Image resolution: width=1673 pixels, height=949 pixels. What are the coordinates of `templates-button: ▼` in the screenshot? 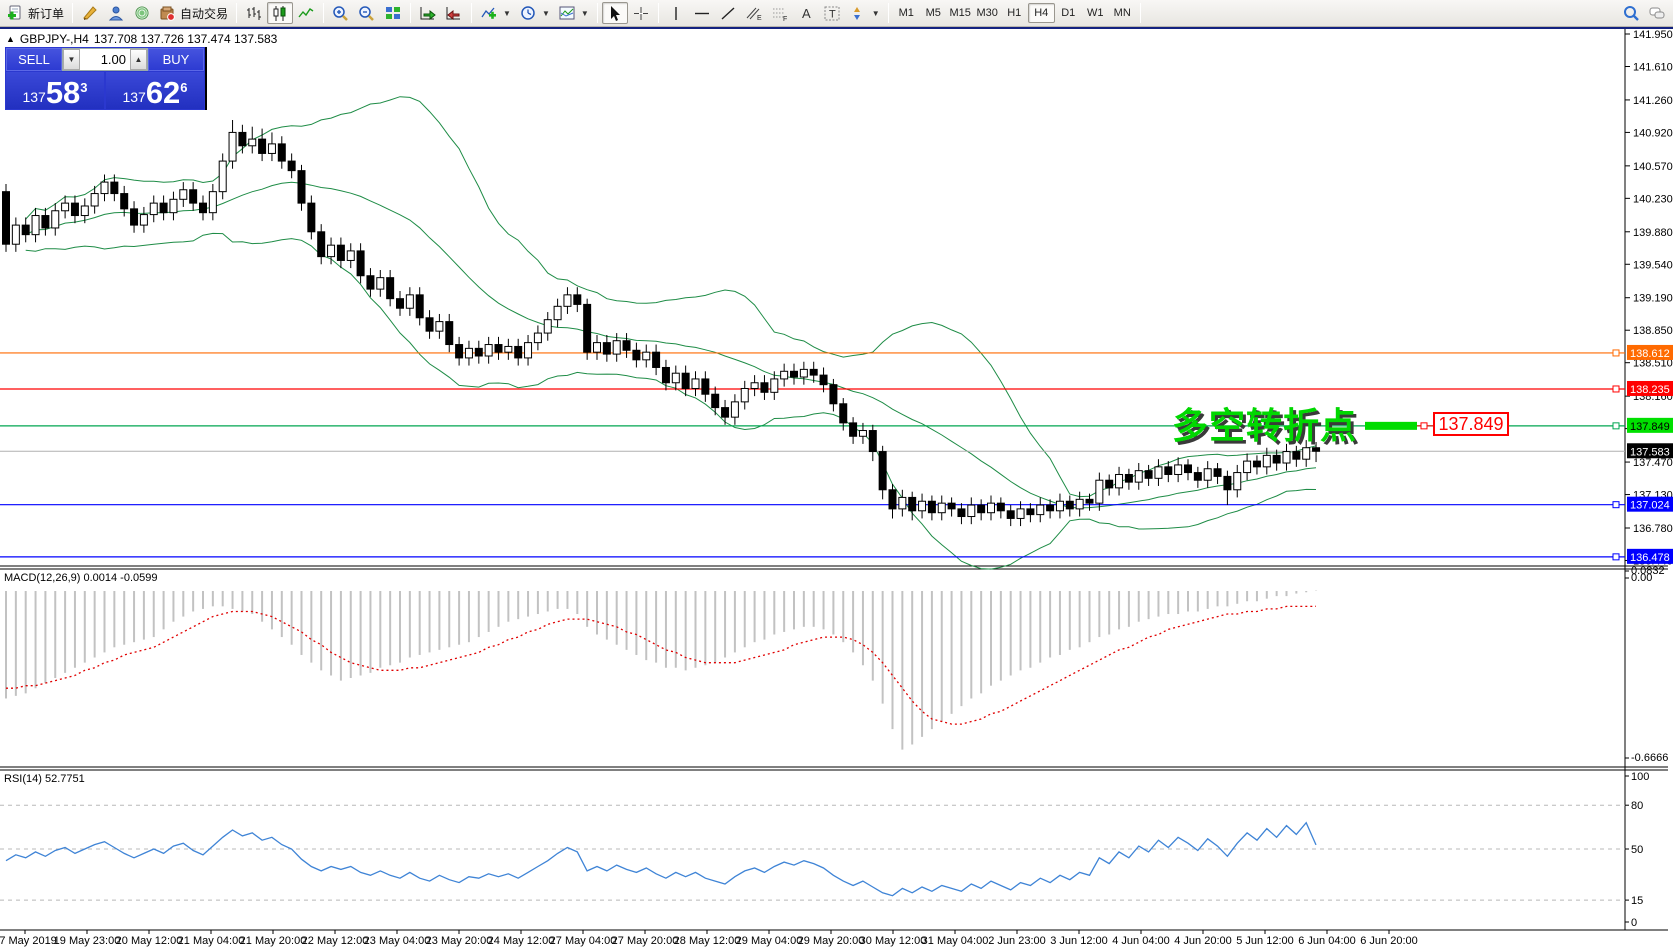 It's located at (573, 13).